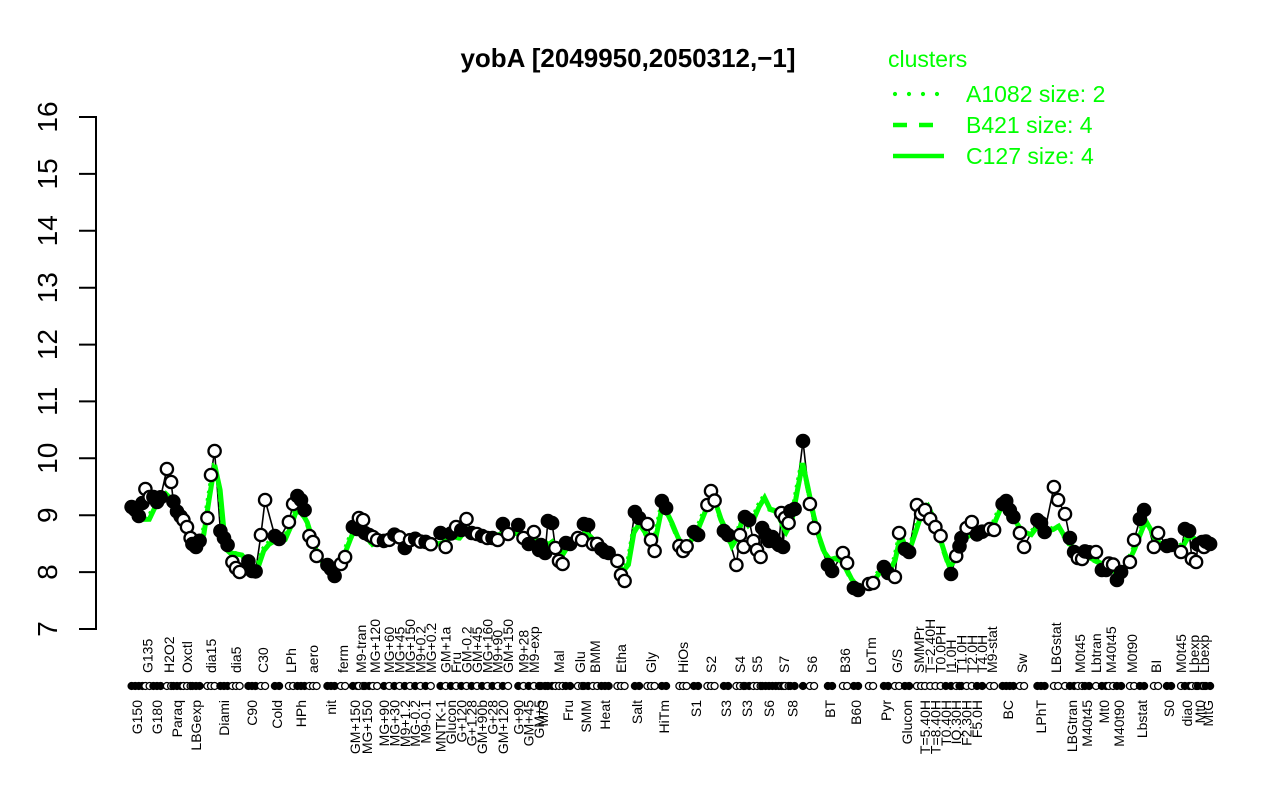 The image size is (1280, 800). I want to click on svg-text: G/S, so click(897, 661).